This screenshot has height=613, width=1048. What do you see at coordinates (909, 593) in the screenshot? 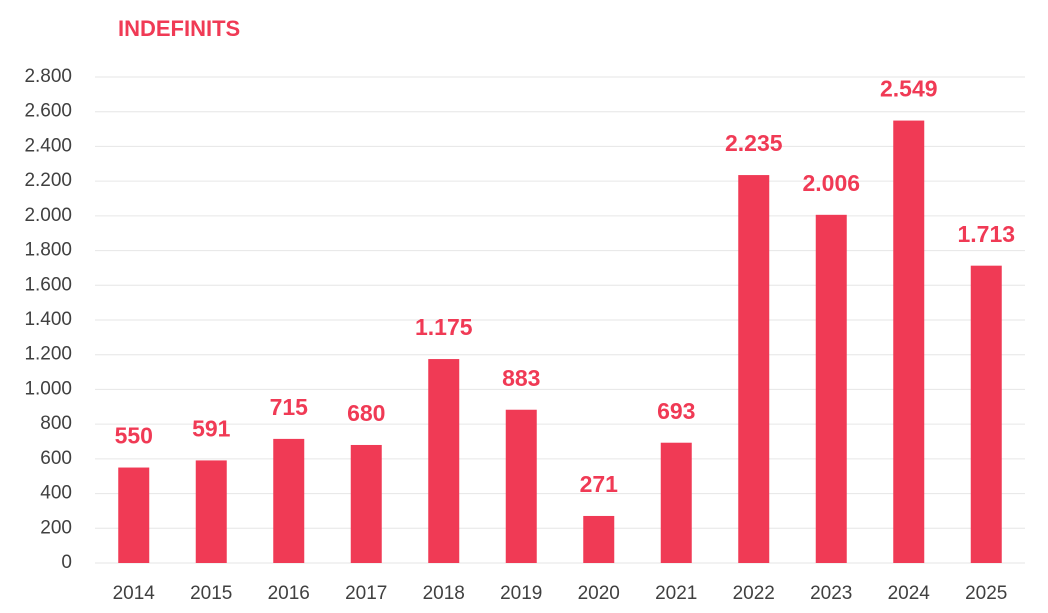
I see `x-tick-label: 2024` at bounding box center [909, 593].